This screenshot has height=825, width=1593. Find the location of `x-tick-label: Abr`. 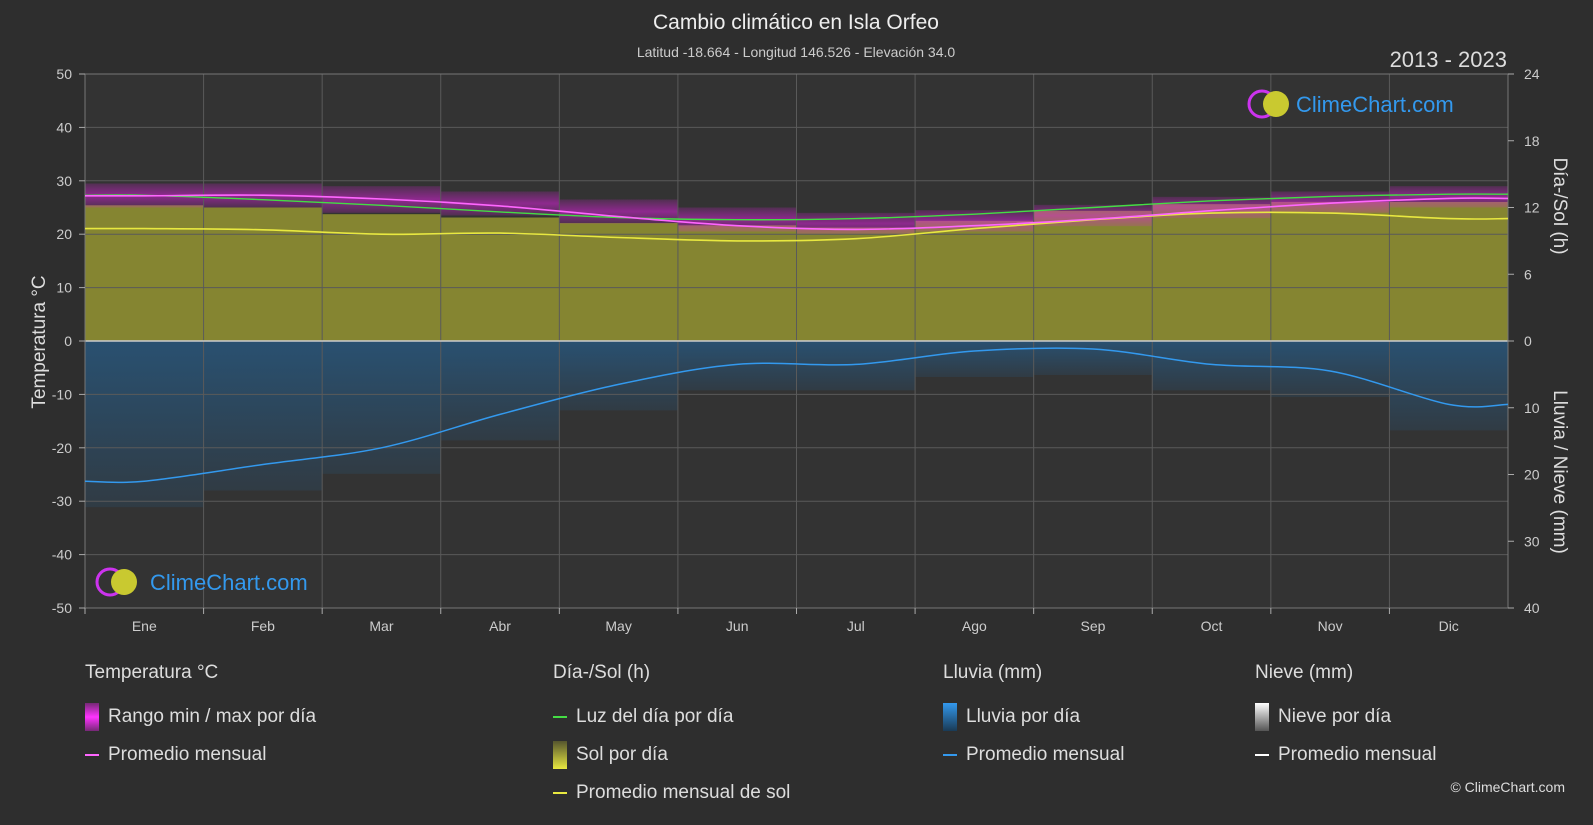

x-tick-label: Abr is located at coordinates (500, 626).